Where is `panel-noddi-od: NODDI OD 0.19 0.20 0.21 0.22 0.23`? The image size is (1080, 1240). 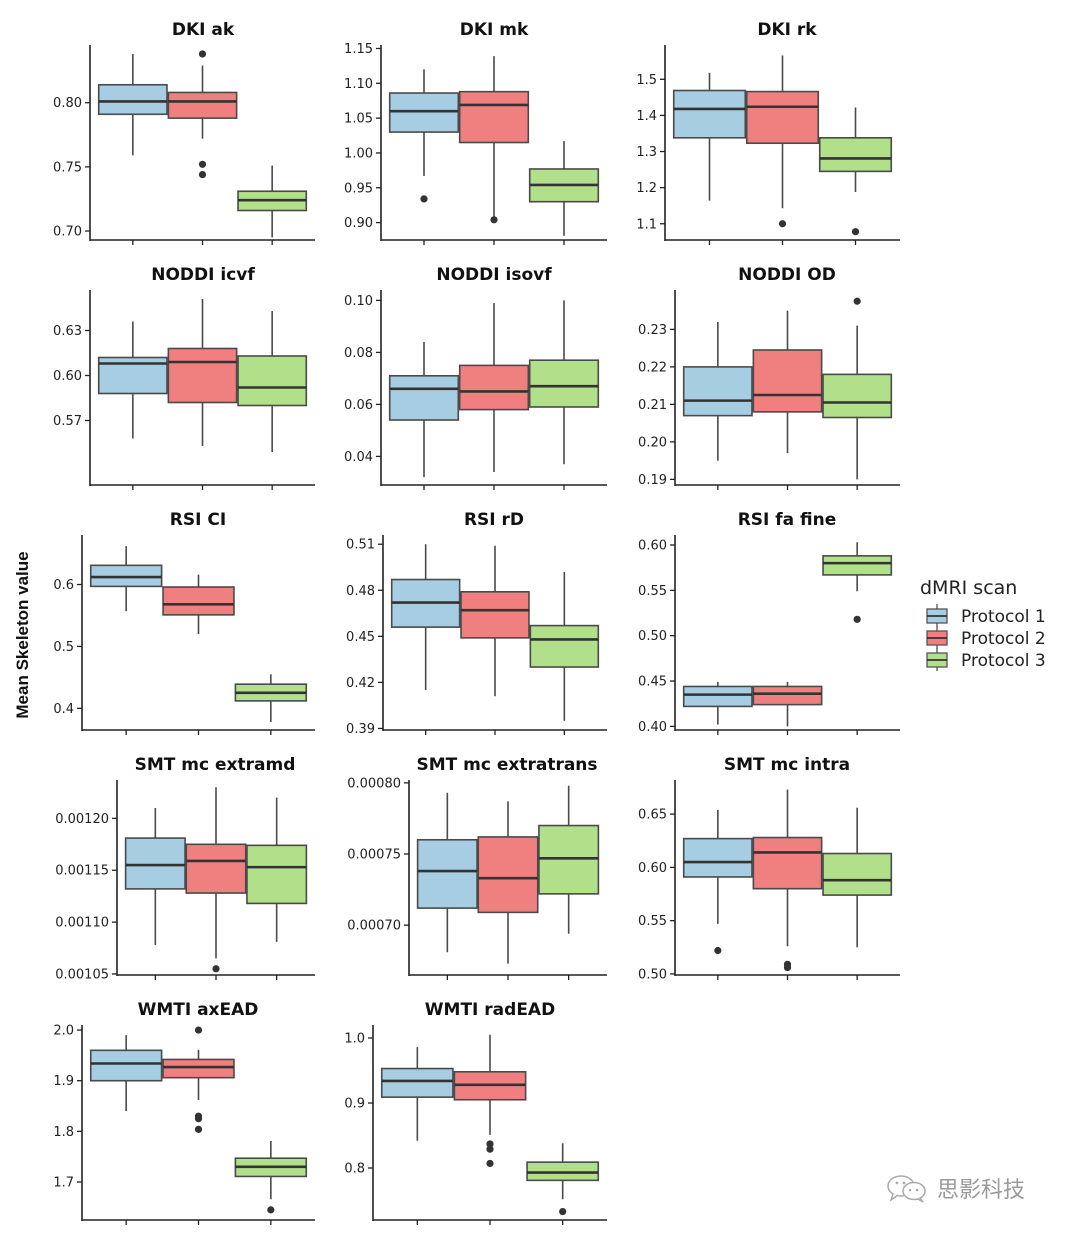 panel-noddi-od: NODDI OD 0.19 0.20 0.21 0.22 0.23 is located at coordinates (769, 377).